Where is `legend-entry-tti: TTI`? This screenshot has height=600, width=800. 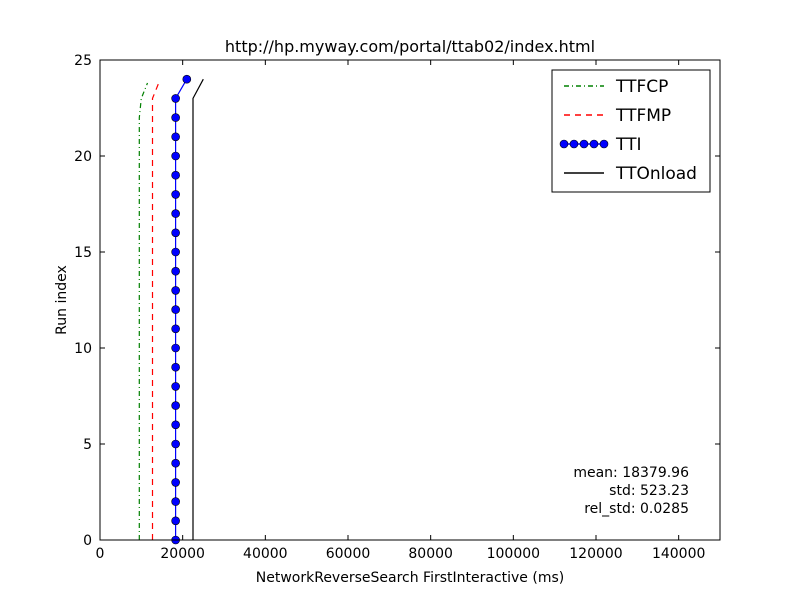 legend-entry-tti: TTI is located at coordinates (600, 145).